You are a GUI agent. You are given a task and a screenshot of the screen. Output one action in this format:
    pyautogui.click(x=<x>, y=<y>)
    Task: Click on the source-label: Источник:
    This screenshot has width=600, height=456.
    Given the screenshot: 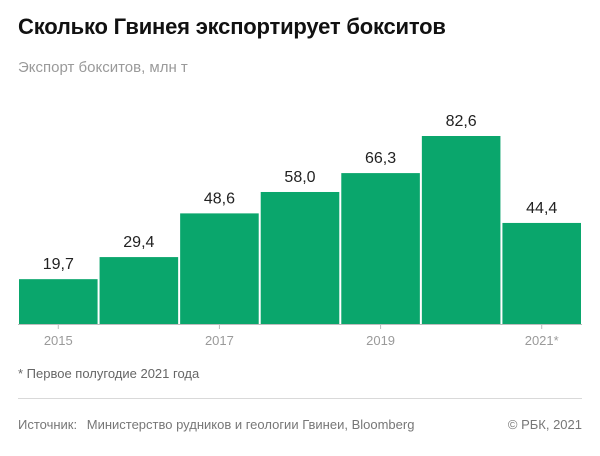 What is the action you would take?
    pyautogui.click(x=48, y=424)
    